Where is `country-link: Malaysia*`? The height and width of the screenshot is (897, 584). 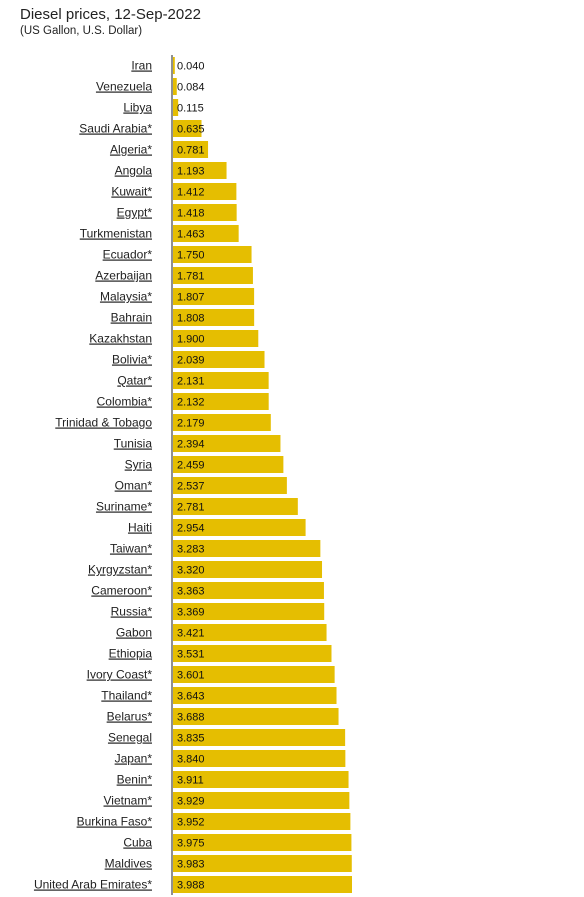
country-link: Malaysia* is located at coordinates (126, 297).